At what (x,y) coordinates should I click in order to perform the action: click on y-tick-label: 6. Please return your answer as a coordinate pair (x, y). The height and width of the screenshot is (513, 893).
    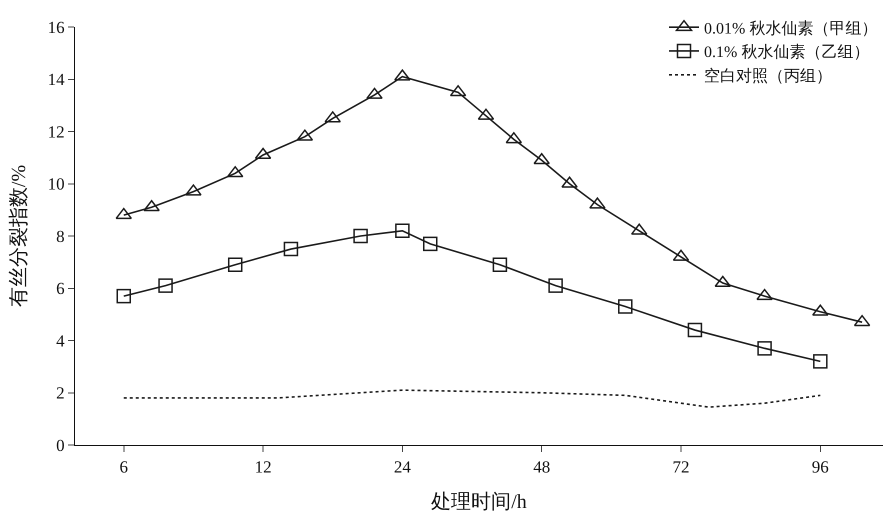
    Looking at the image, I should click on (60, 288).